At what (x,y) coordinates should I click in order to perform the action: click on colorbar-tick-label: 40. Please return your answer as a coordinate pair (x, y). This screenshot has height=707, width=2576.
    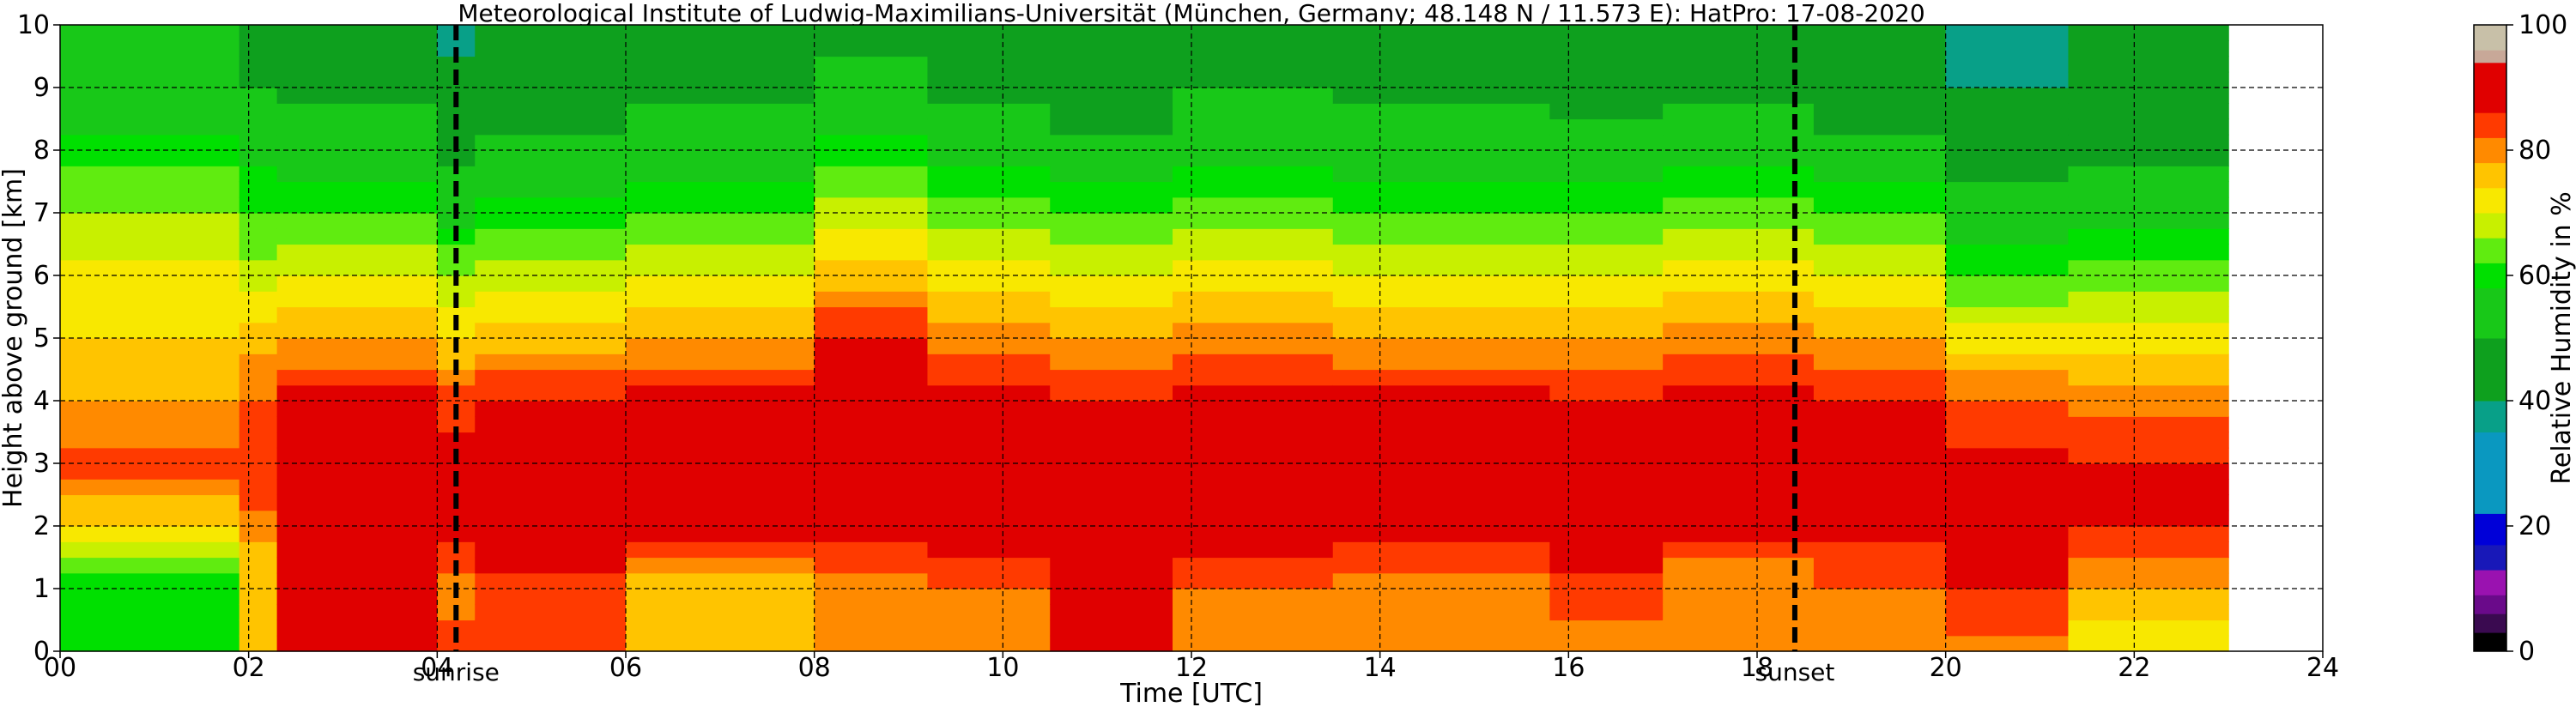
    Looking at the image, I should click on (2534, 401).